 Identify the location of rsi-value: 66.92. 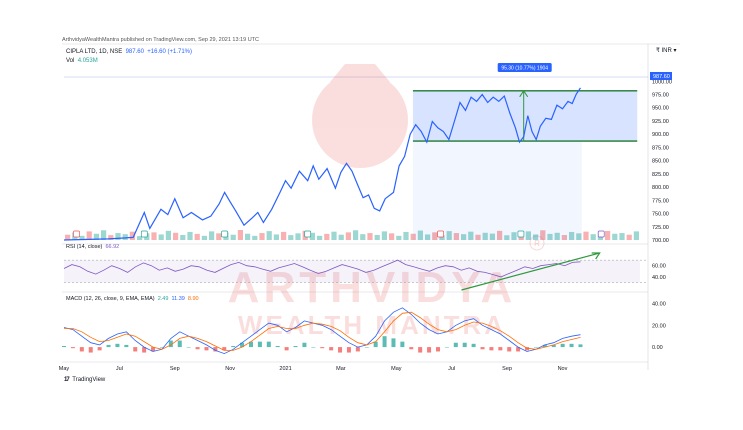
(112, 247).